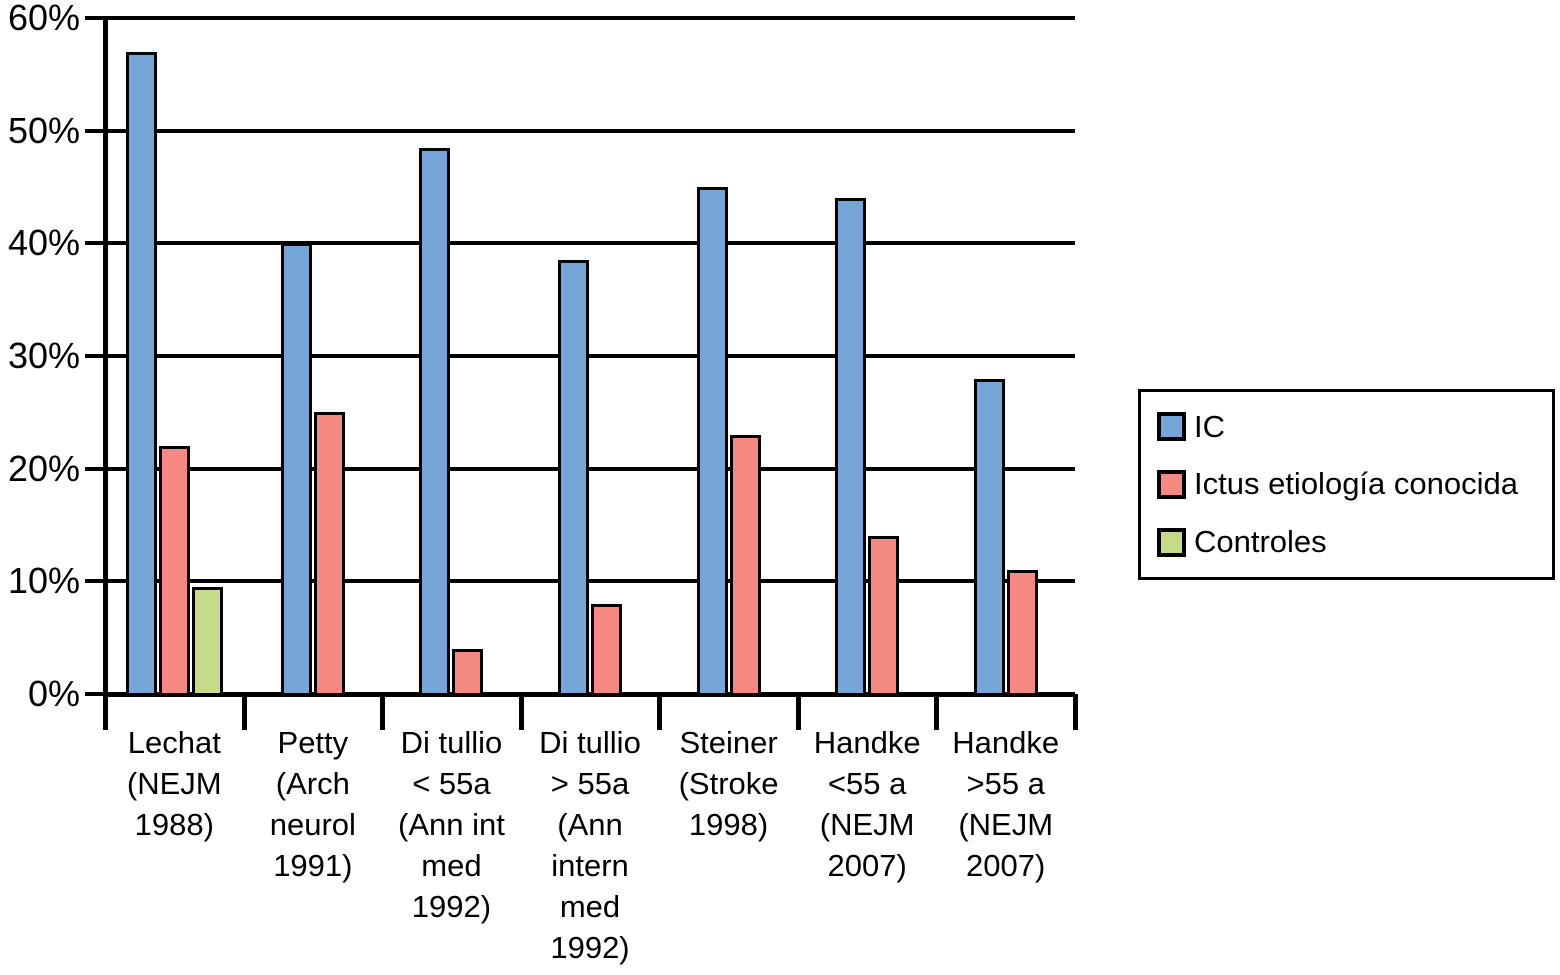  Describe the element at coordinates (1209, 426) in the screenshot. I see `legend-label-ic: IC` at that location.